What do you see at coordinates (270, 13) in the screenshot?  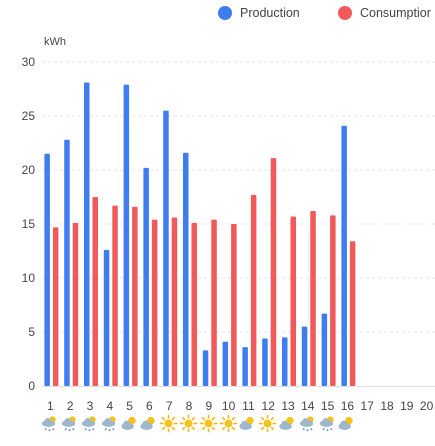 I see `legend-production-label: Production` at bounding box center [270, 13].